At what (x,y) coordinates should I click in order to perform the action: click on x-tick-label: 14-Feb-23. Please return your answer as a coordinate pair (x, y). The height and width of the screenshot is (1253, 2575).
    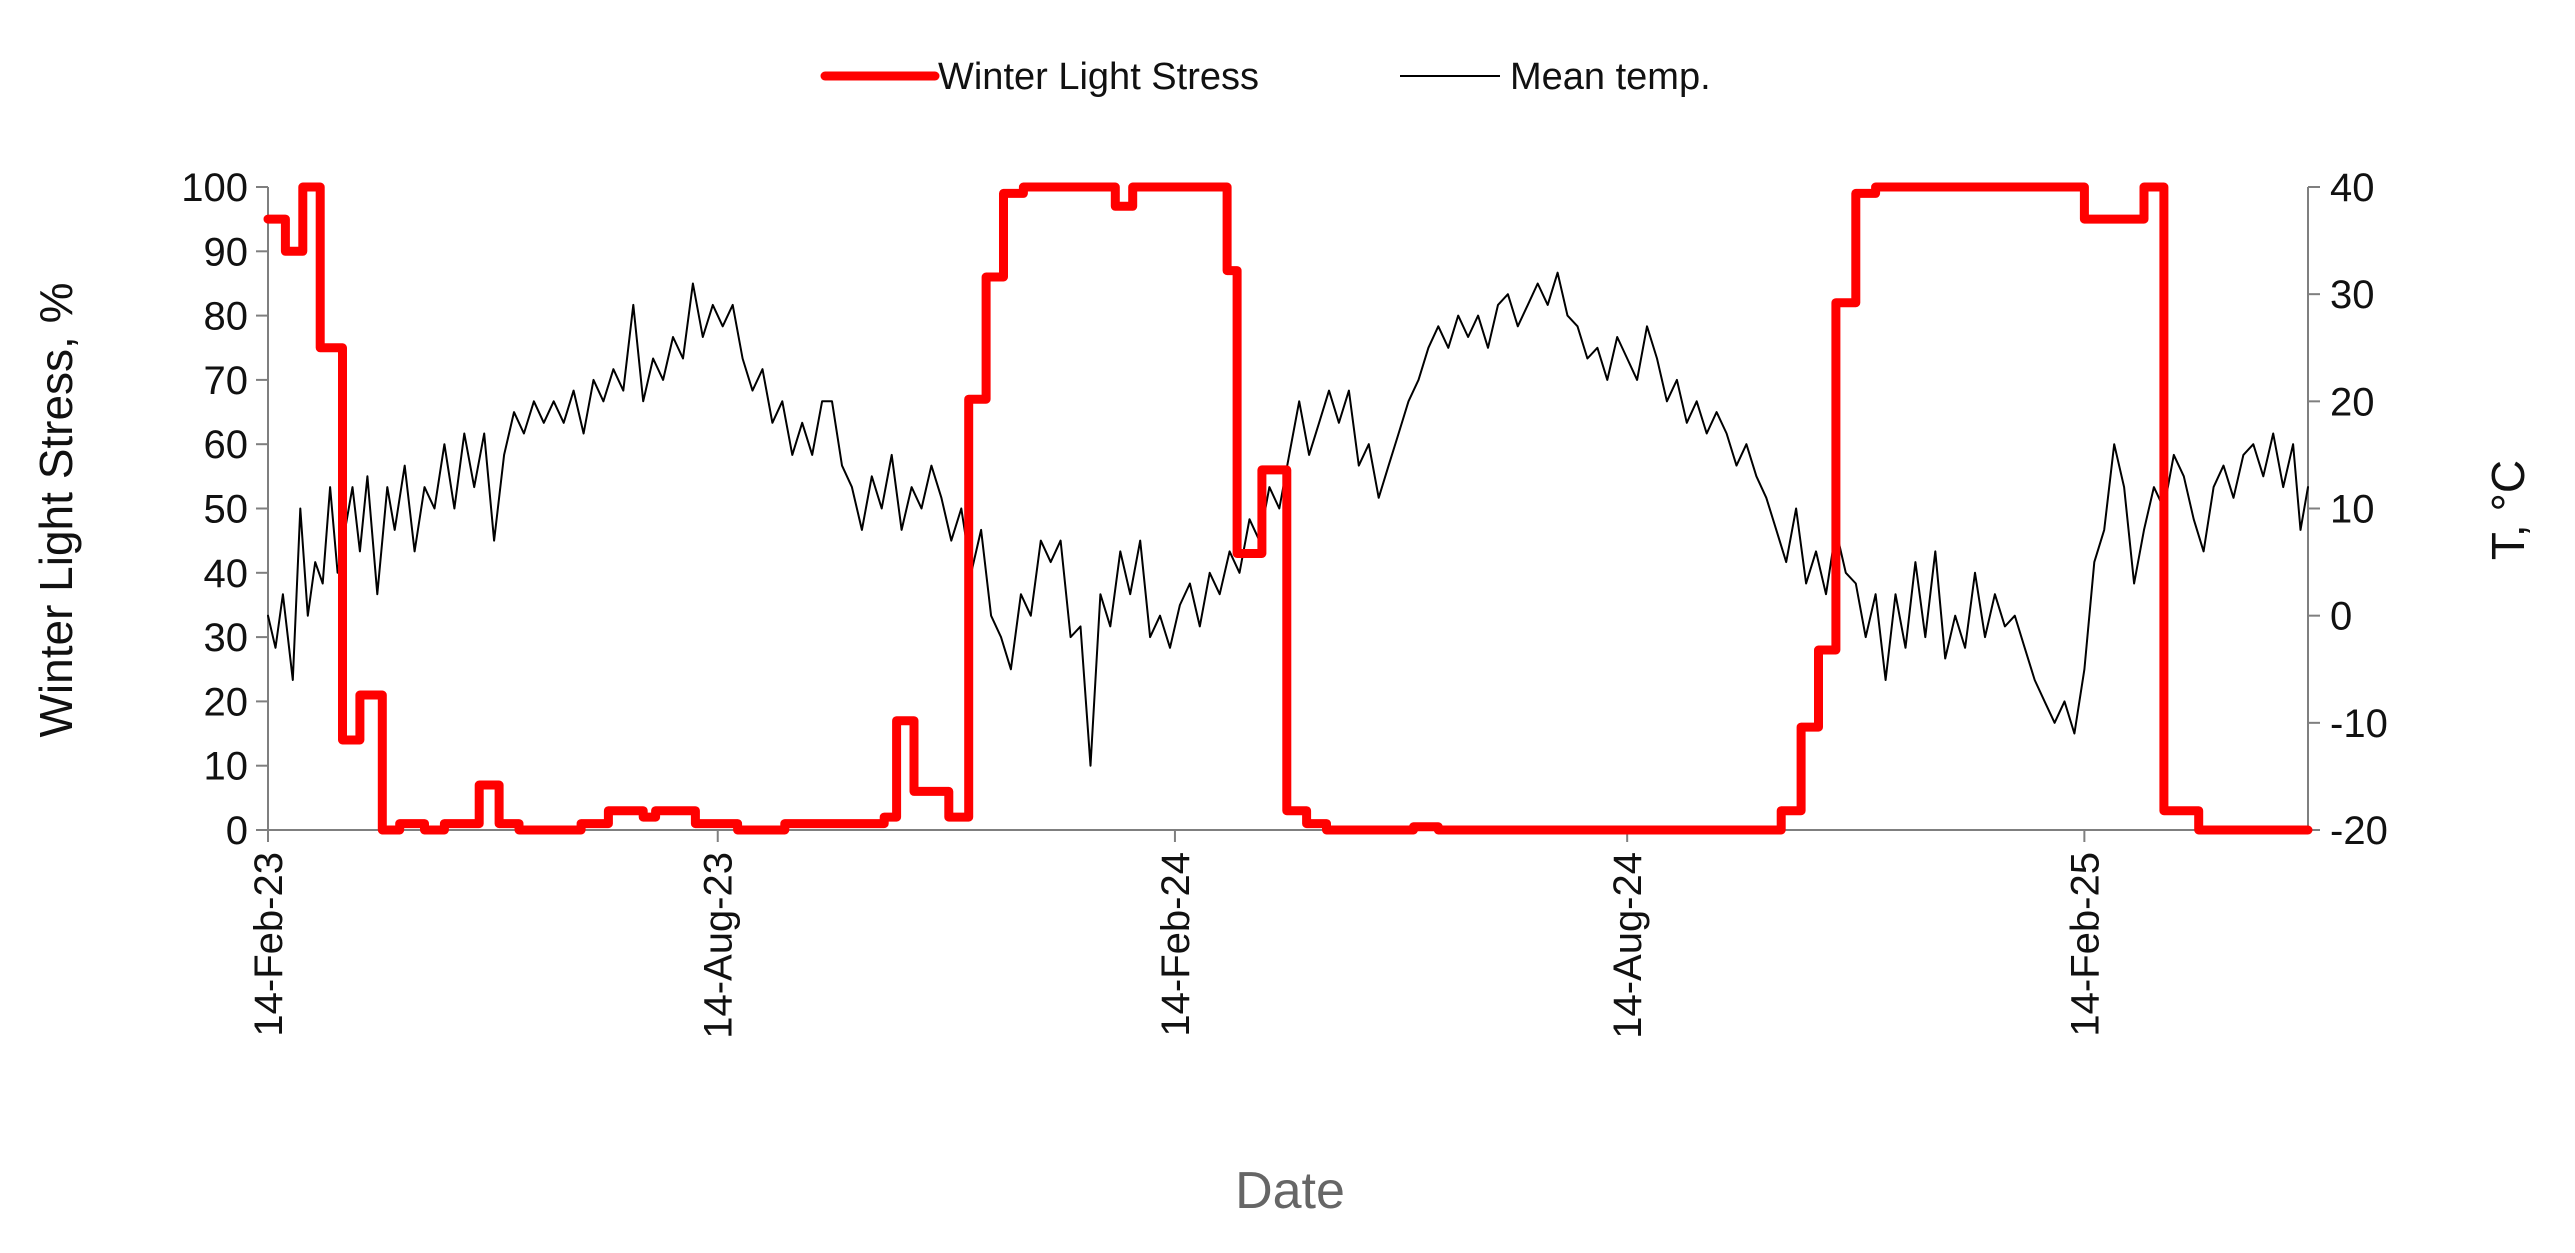
    Looking at the image, I should click on (269, 944).